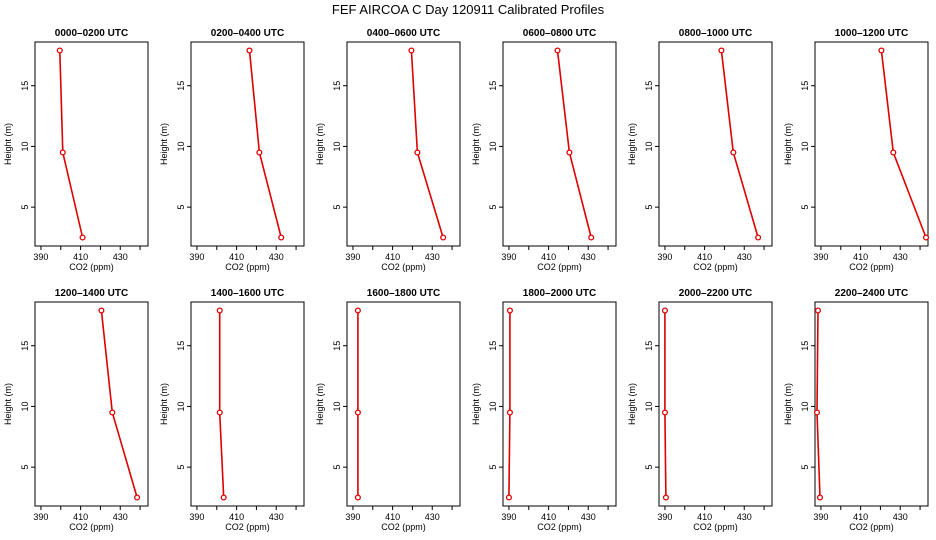 This screenshot has width=936, height=540. Describe the element at coordinates (715, 293) in the screenshot. I see `panel-title: 2000–2200 UTC` at that location.